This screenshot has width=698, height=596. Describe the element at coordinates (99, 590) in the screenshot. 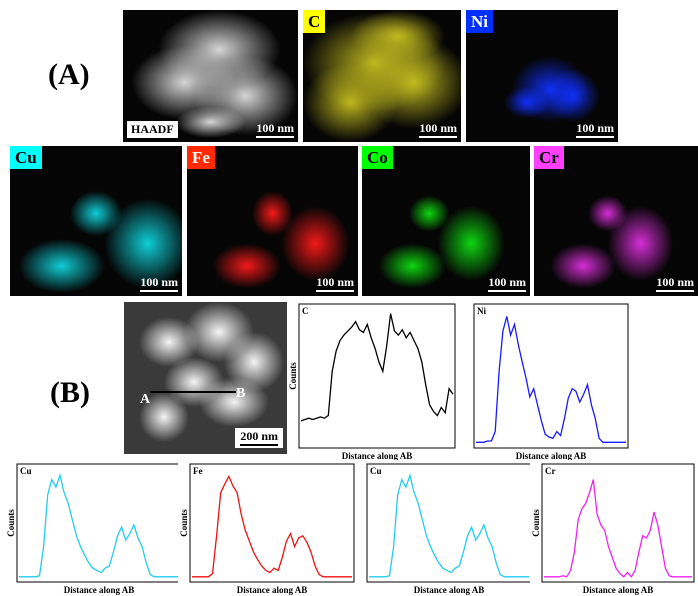

I see `plot-cu1-xlabel: Distance along AB` at that location.